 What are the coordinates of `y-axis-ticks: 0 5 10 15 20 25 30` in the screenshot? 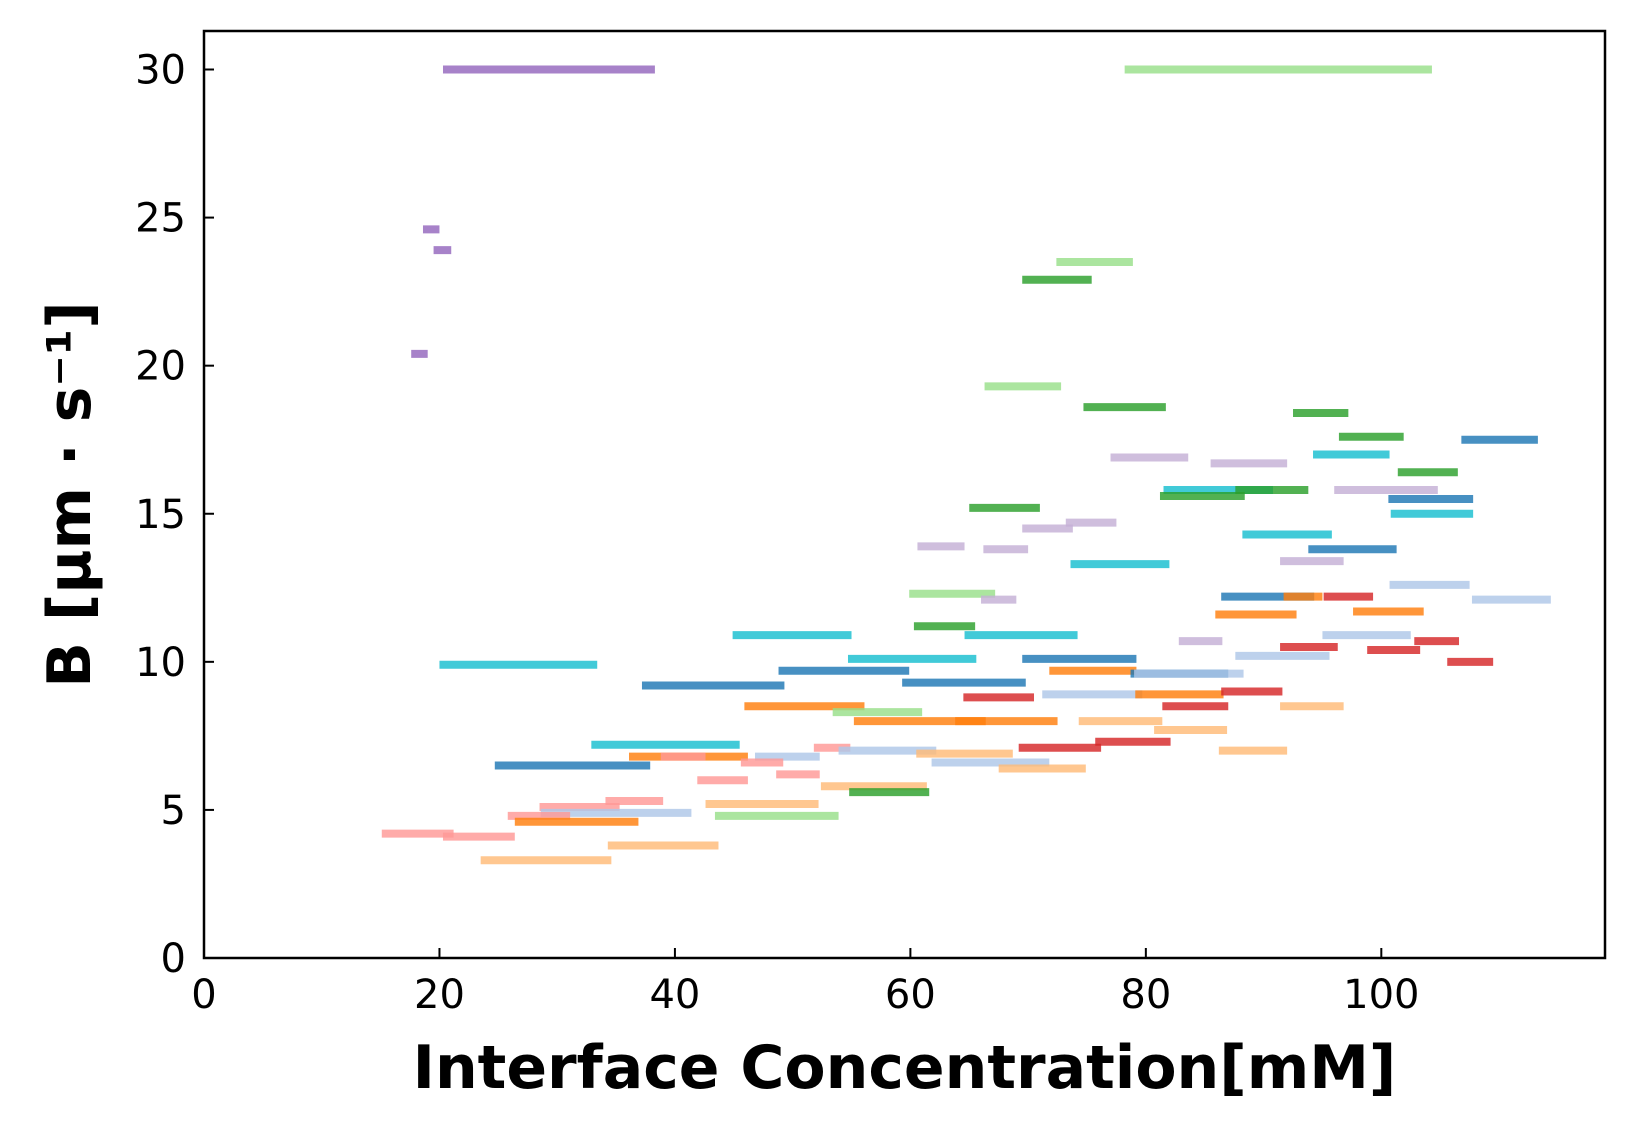 It's located at (174, 515).